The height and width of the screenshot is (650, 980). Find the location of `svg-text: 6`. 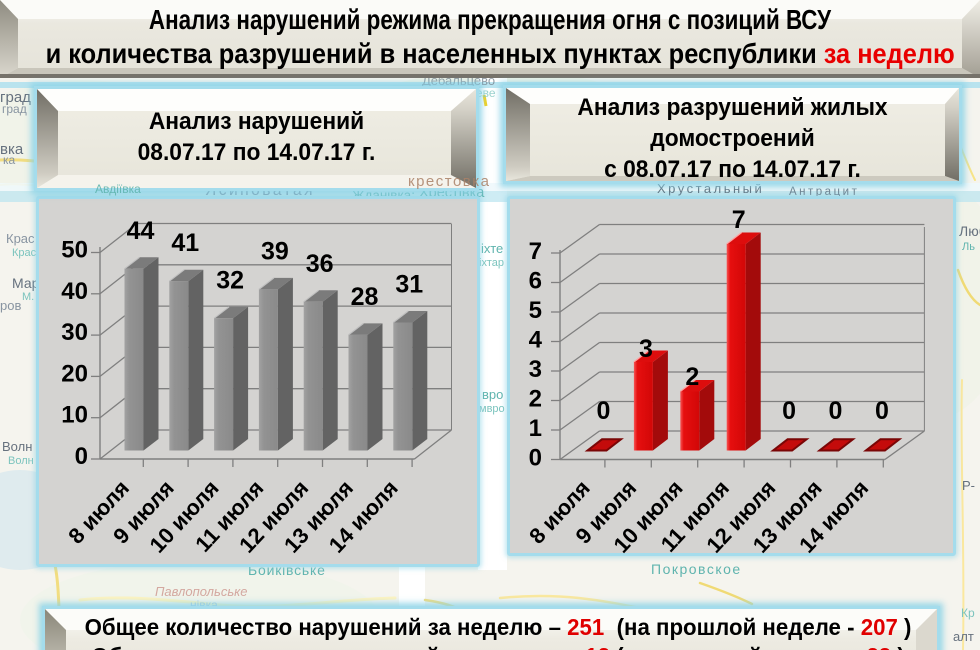

svg-text: 6 is located at coordinates (535, 281).